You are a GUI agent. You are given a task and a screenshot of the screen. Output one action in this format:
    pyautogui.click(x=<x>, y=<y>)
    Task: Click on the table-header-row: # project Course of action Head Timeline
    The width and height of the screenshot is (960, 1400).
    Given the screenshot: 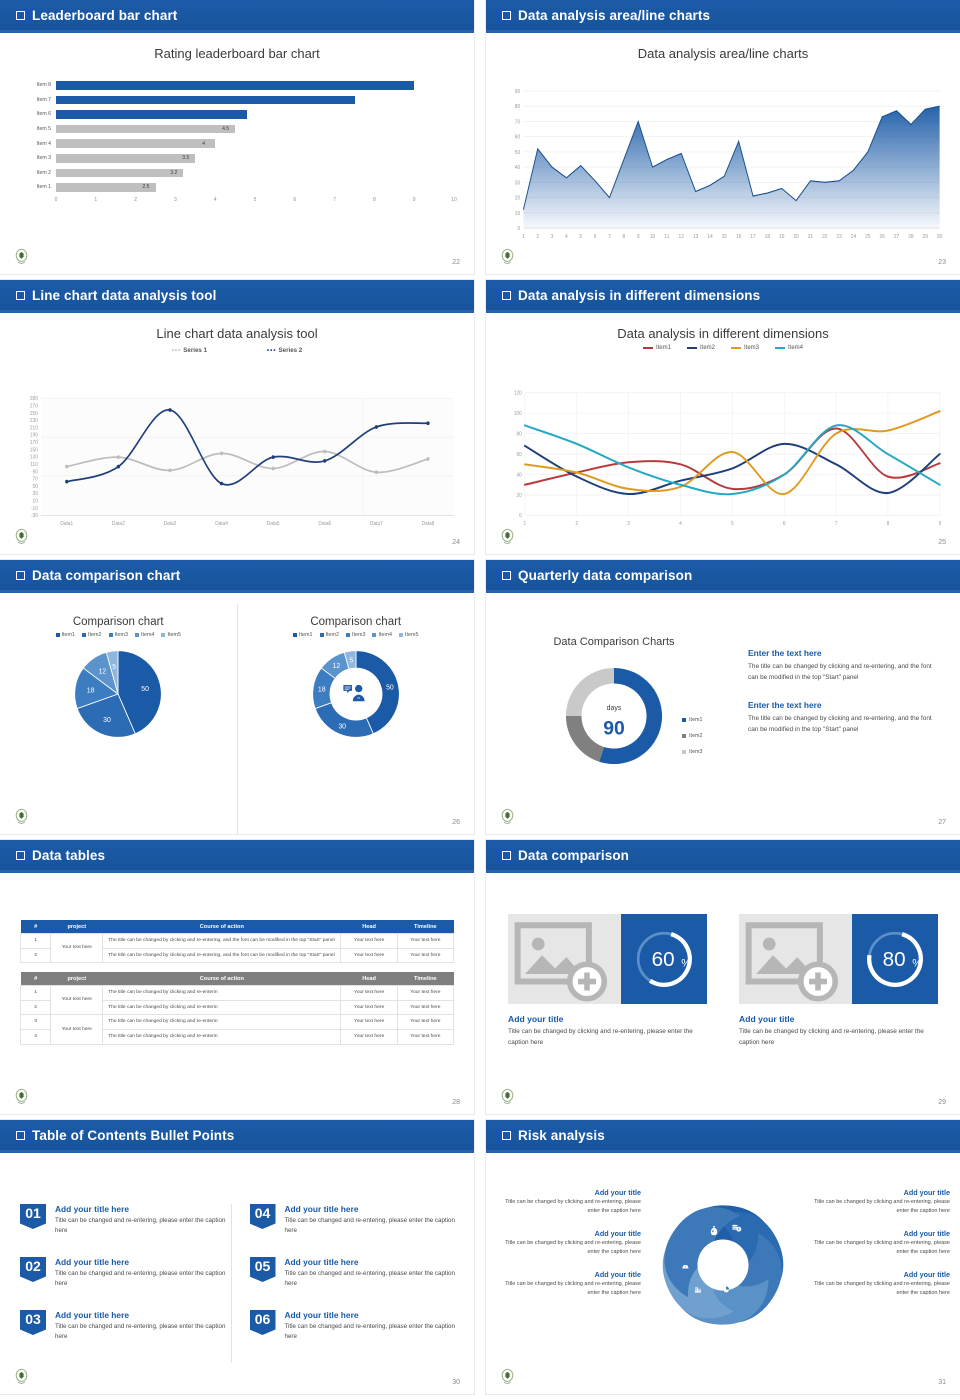 What is the action you would take?
    pyautogui.click(x=237, y=927)
    